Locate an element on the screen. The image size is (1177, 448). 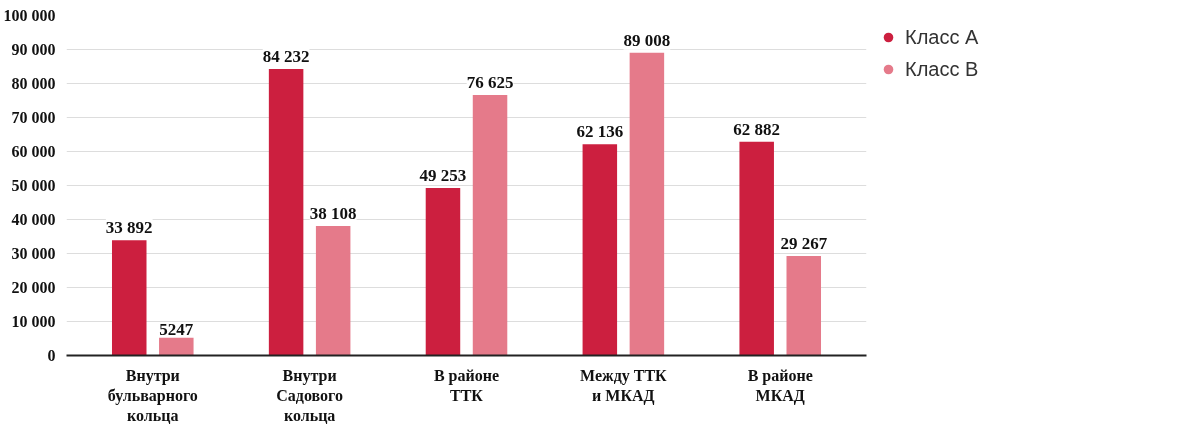
data-label: 89 008 is located at coordinates (647, 40).